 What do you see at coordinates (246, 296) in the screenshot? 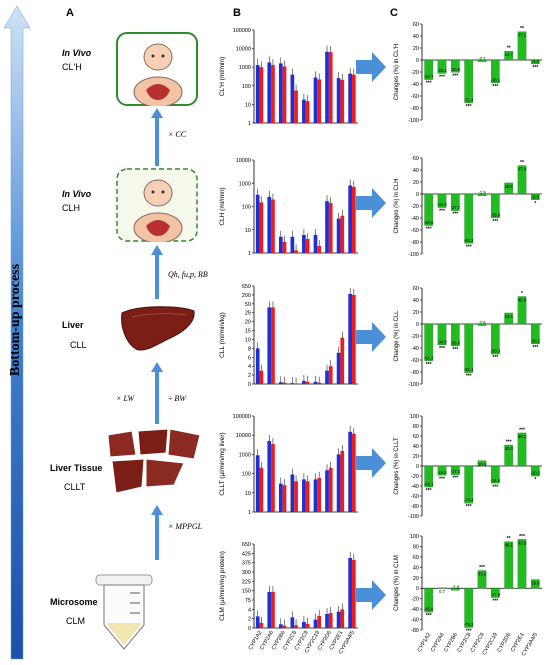
I see `y-tick-label: 200` at bounding box center [246, 296].